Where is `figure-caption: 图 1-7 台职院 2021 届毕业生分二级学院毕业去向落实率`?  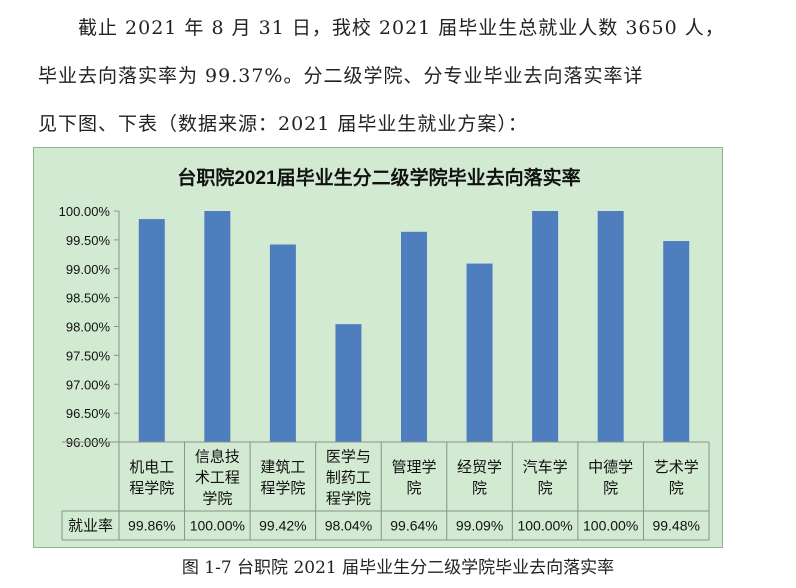 figure-caption: 图 1-7 台职院 2021 届毕业生分二级学院毕业去向落实率 is located at coordinates (398, 568).